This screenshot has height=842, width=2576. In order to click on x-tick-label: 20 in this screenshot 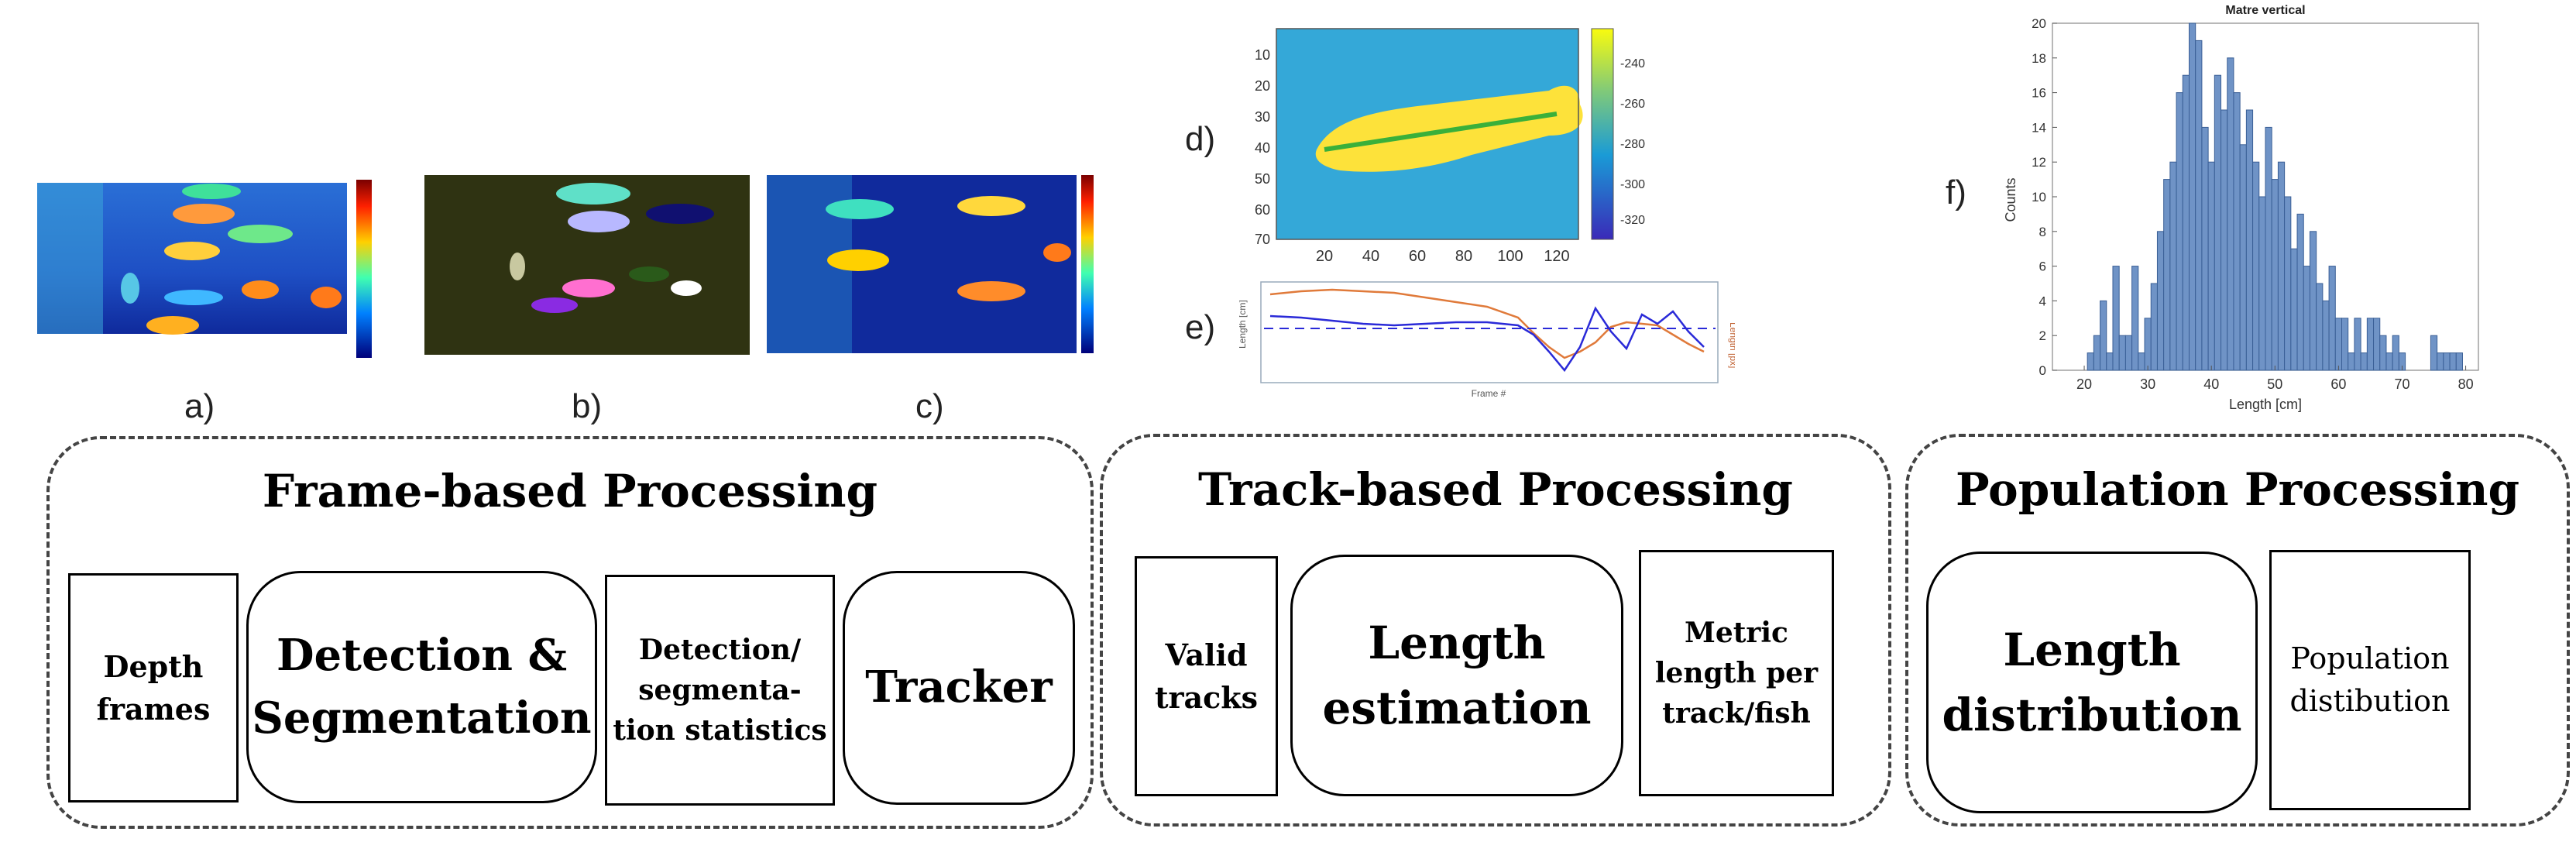, I will do `click(1324, 256)`.